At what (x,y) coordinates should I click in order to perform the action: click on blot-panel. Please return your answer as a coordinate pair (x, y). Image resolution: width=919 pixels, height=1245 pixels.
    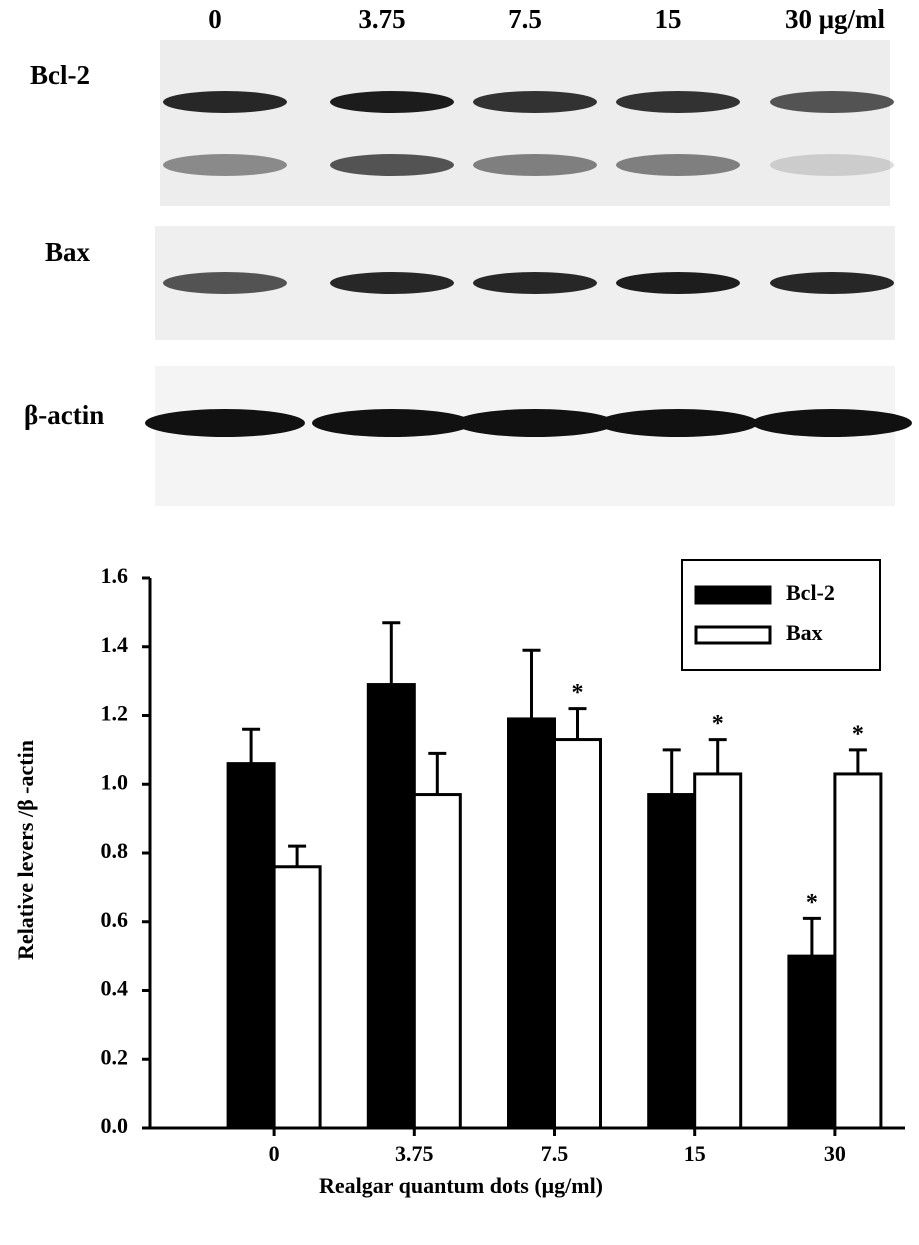
    Looking at the image, I should click on (525, 123).